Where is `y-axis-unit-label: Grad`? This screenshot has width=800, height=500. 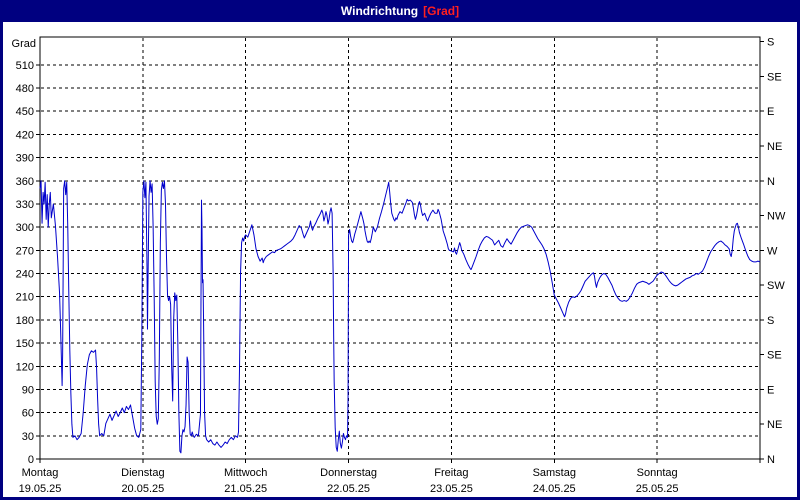
y-axis-unit-label: Grad is located at coordinates (24, 44).